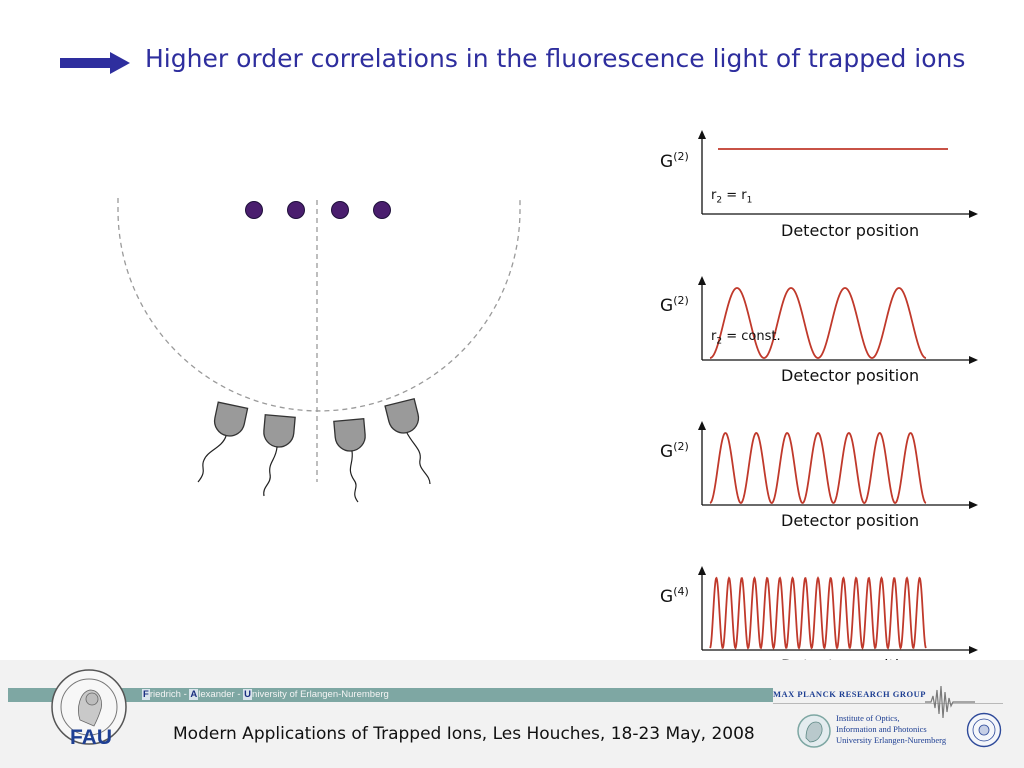  Describe the element at coordinates (850, 230) in the screenshot. I see `plot-1-xlabel: Detector position` at that location.